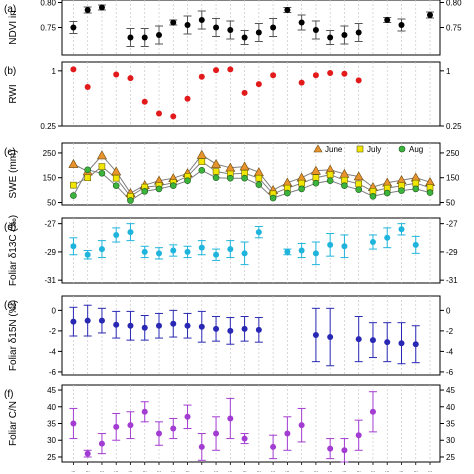 This screenshot has height=474, width=474. I want to click on y-tick-label-right: -4, so click(450, 351).